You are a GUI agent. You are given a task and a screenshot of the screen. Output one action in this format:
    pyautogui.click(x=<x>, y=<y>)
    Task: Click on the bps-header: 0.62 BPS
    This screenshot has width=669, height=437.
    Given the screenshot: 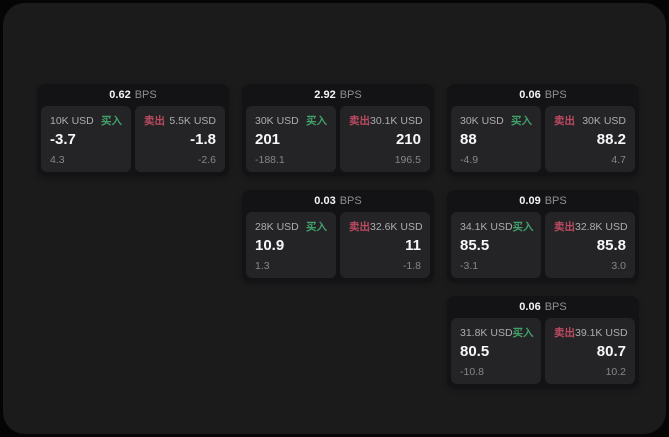 What is the action you would take?
    pyautogui.click(x=133, y=95)
    